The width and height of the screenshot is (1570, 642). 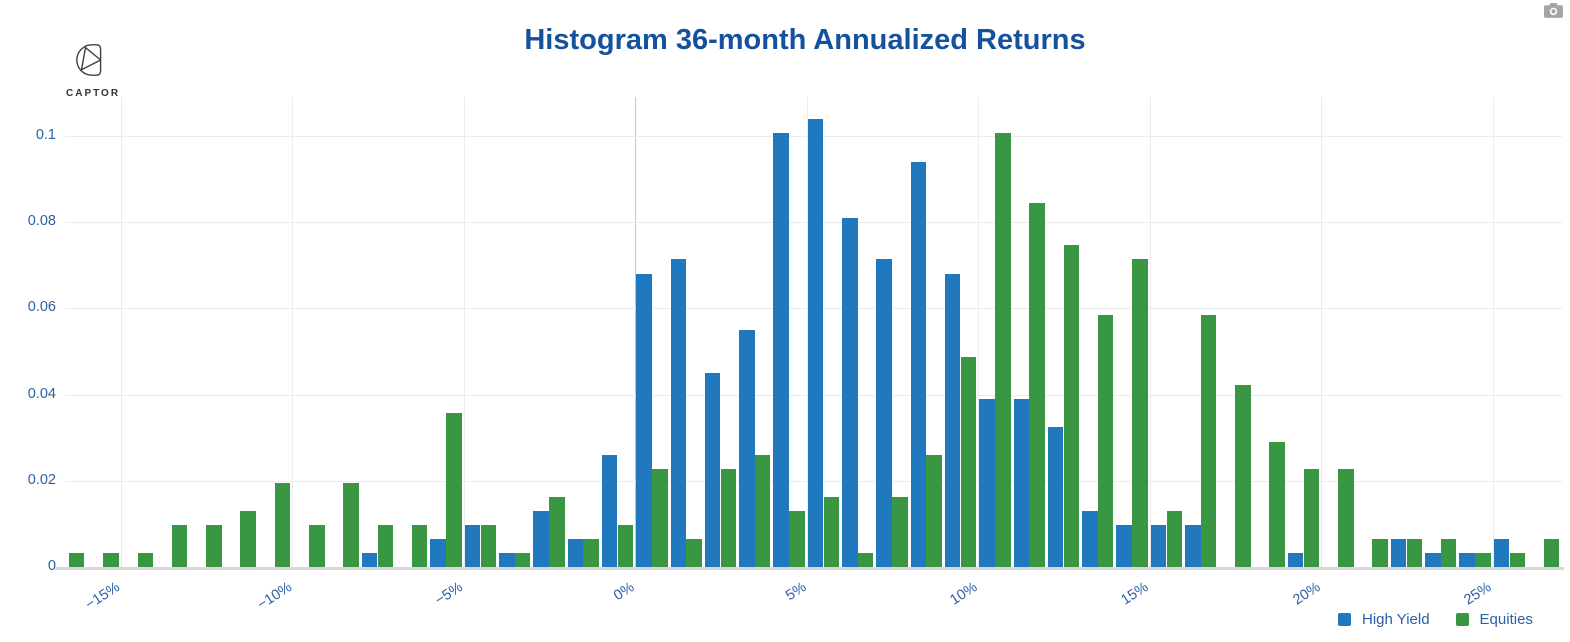 What do you see at coordinates (1478, 594) in the screenshot?
I see `x-tick-label: 25%` at bounding box center [1478, 594].